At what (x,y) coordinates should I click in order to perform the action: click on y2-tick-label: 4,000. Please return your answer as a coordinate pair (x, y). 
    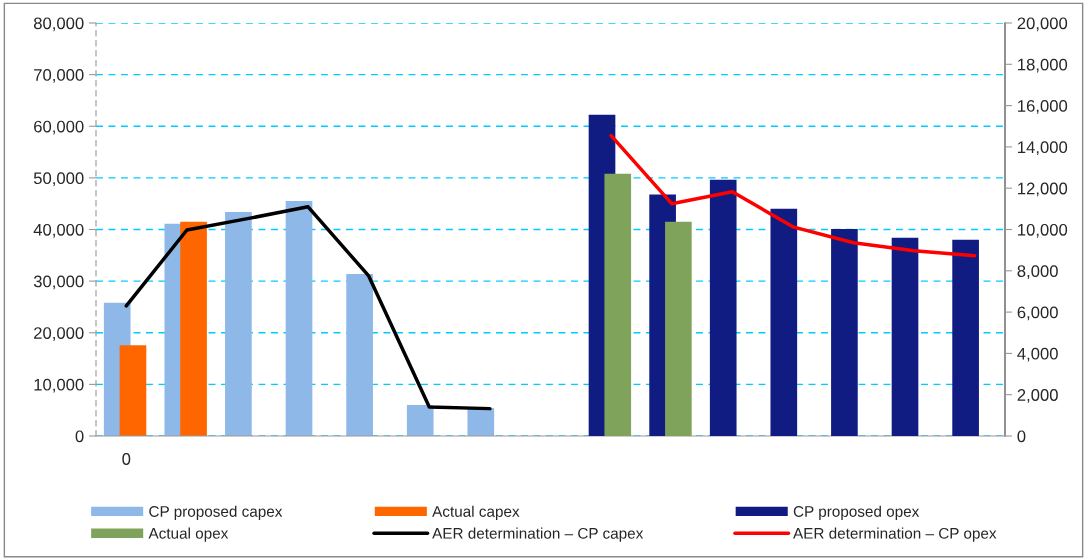
    Looking at the image, I should click on (1037, 354).